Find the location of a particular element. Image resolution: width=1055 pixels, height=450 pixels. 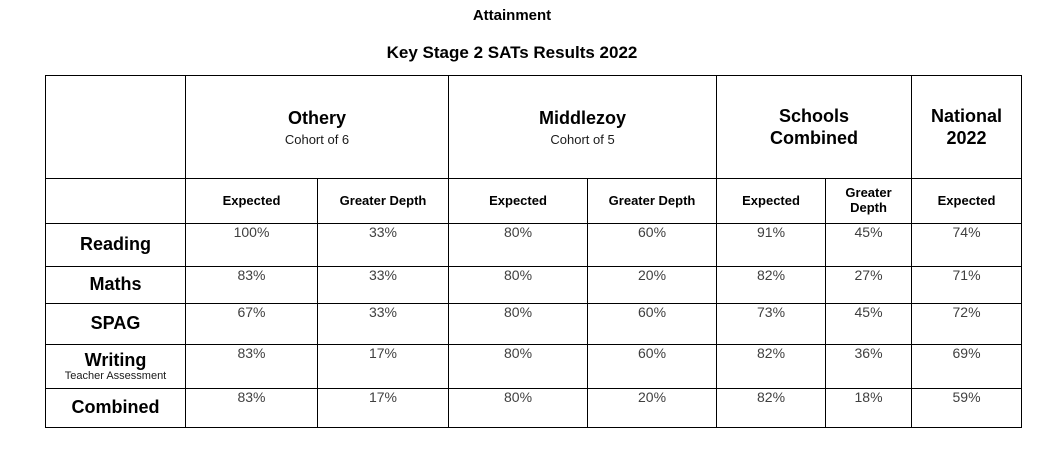

subheader-othery-greater-depth: Greater Depth is located at coordinates (383, 201).